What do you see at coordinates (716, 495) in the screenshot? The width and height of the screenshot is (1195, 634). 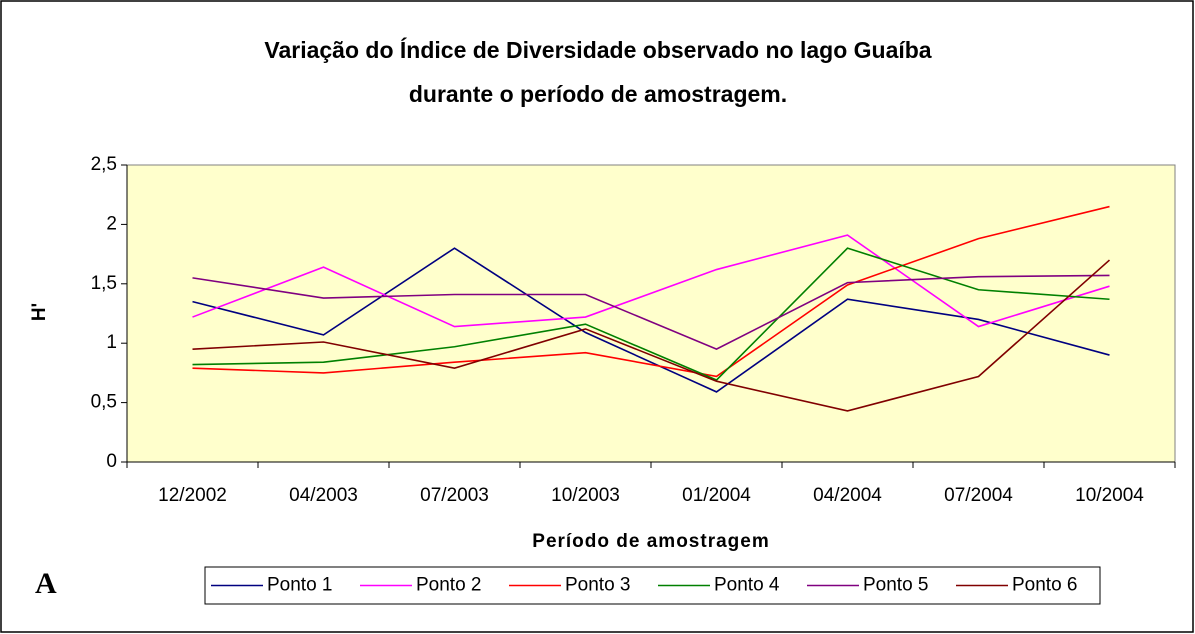 I see `x-tick-label: 01/2004` at bounding box center [716, 495].